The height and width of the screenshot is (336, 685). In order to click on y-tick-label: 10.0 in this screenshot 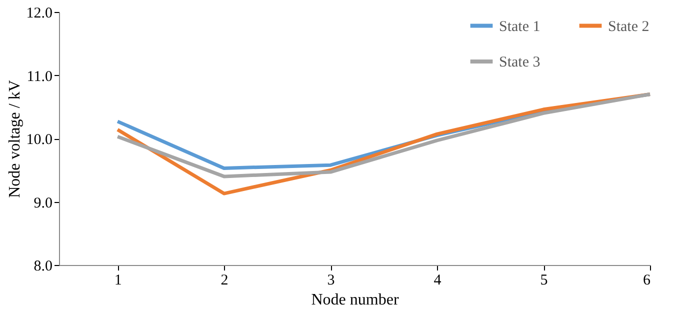, I will do `click(39, 140)`.